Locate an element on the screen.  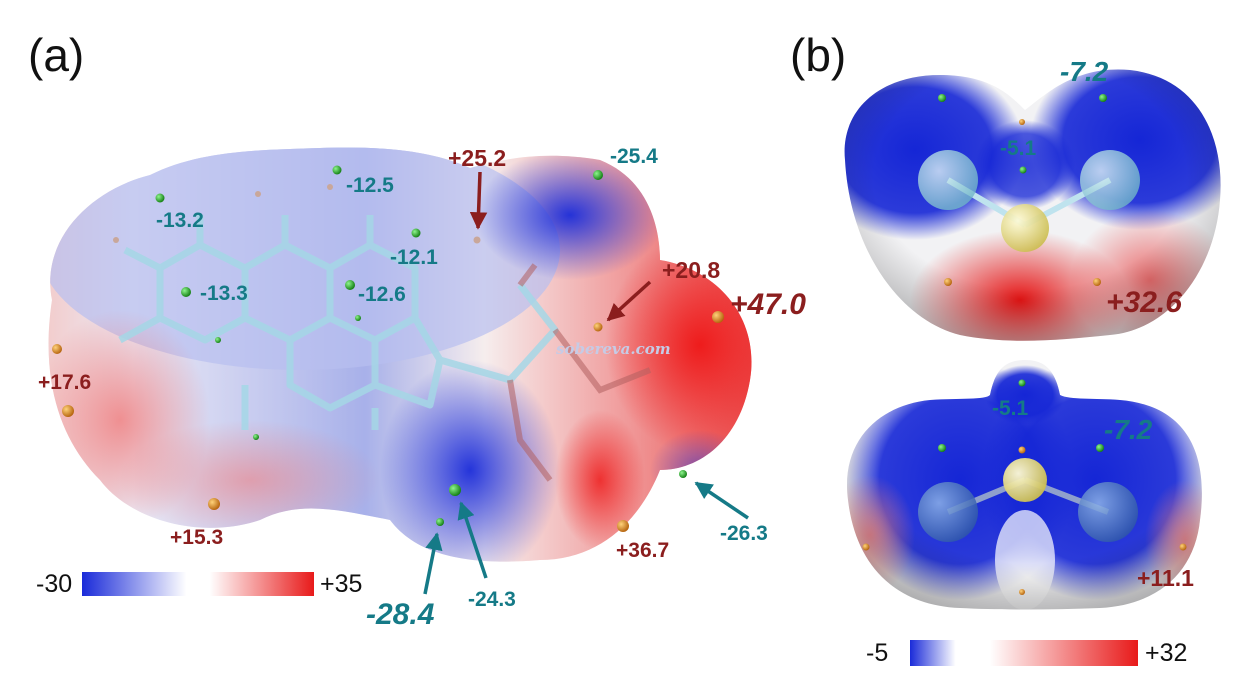
value-label: -25.4 is located at coordinates (634, 156).